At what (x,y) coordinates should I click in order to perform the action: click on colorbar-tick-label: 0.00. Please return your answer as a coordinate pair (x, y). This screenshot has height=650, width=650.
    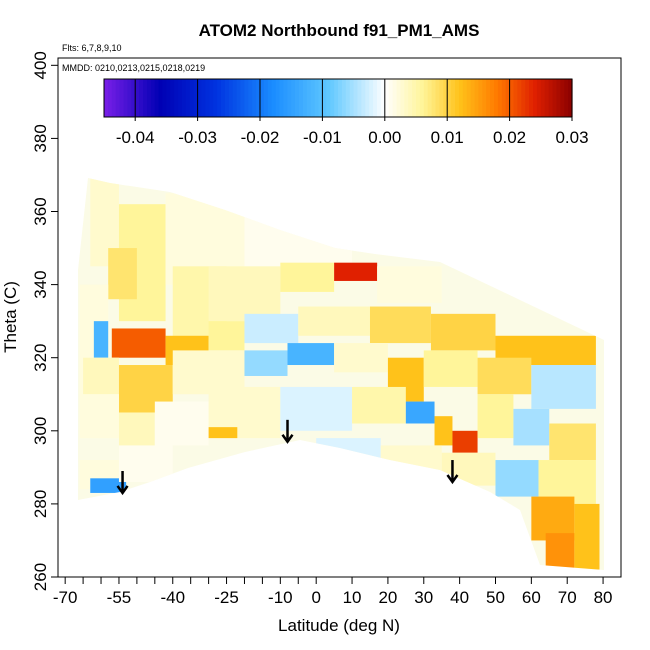
    Looking at the image, I should click on (384, 137).